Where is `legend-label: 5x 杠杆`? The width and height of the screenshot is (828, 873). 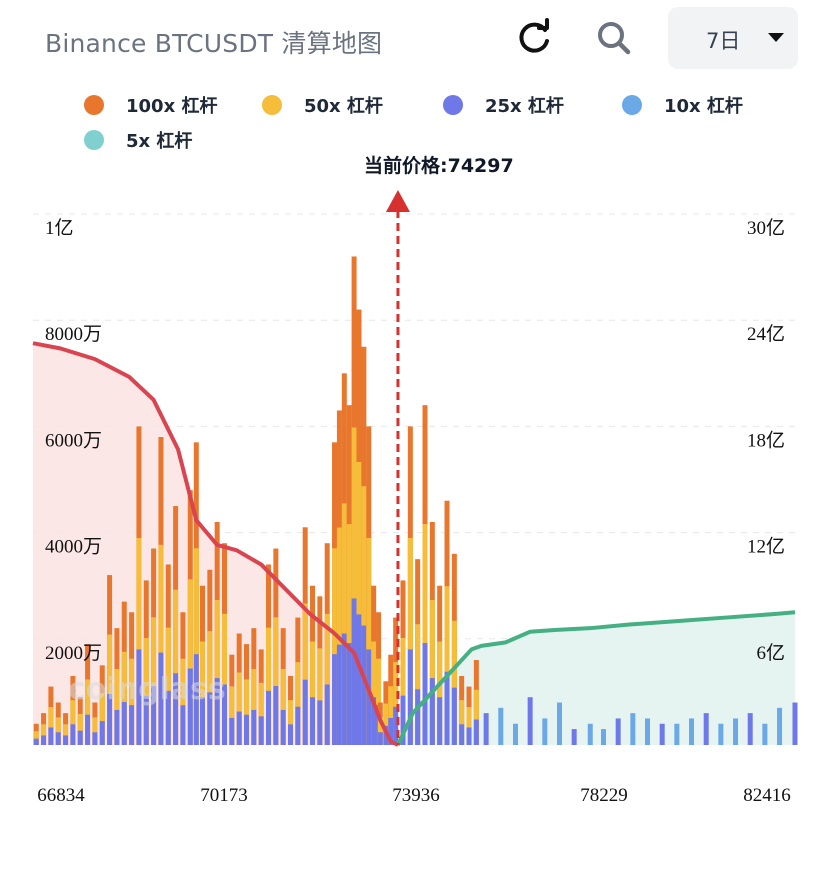 legend-label: 5x 杠杆 is located at coordinates (159, 141).